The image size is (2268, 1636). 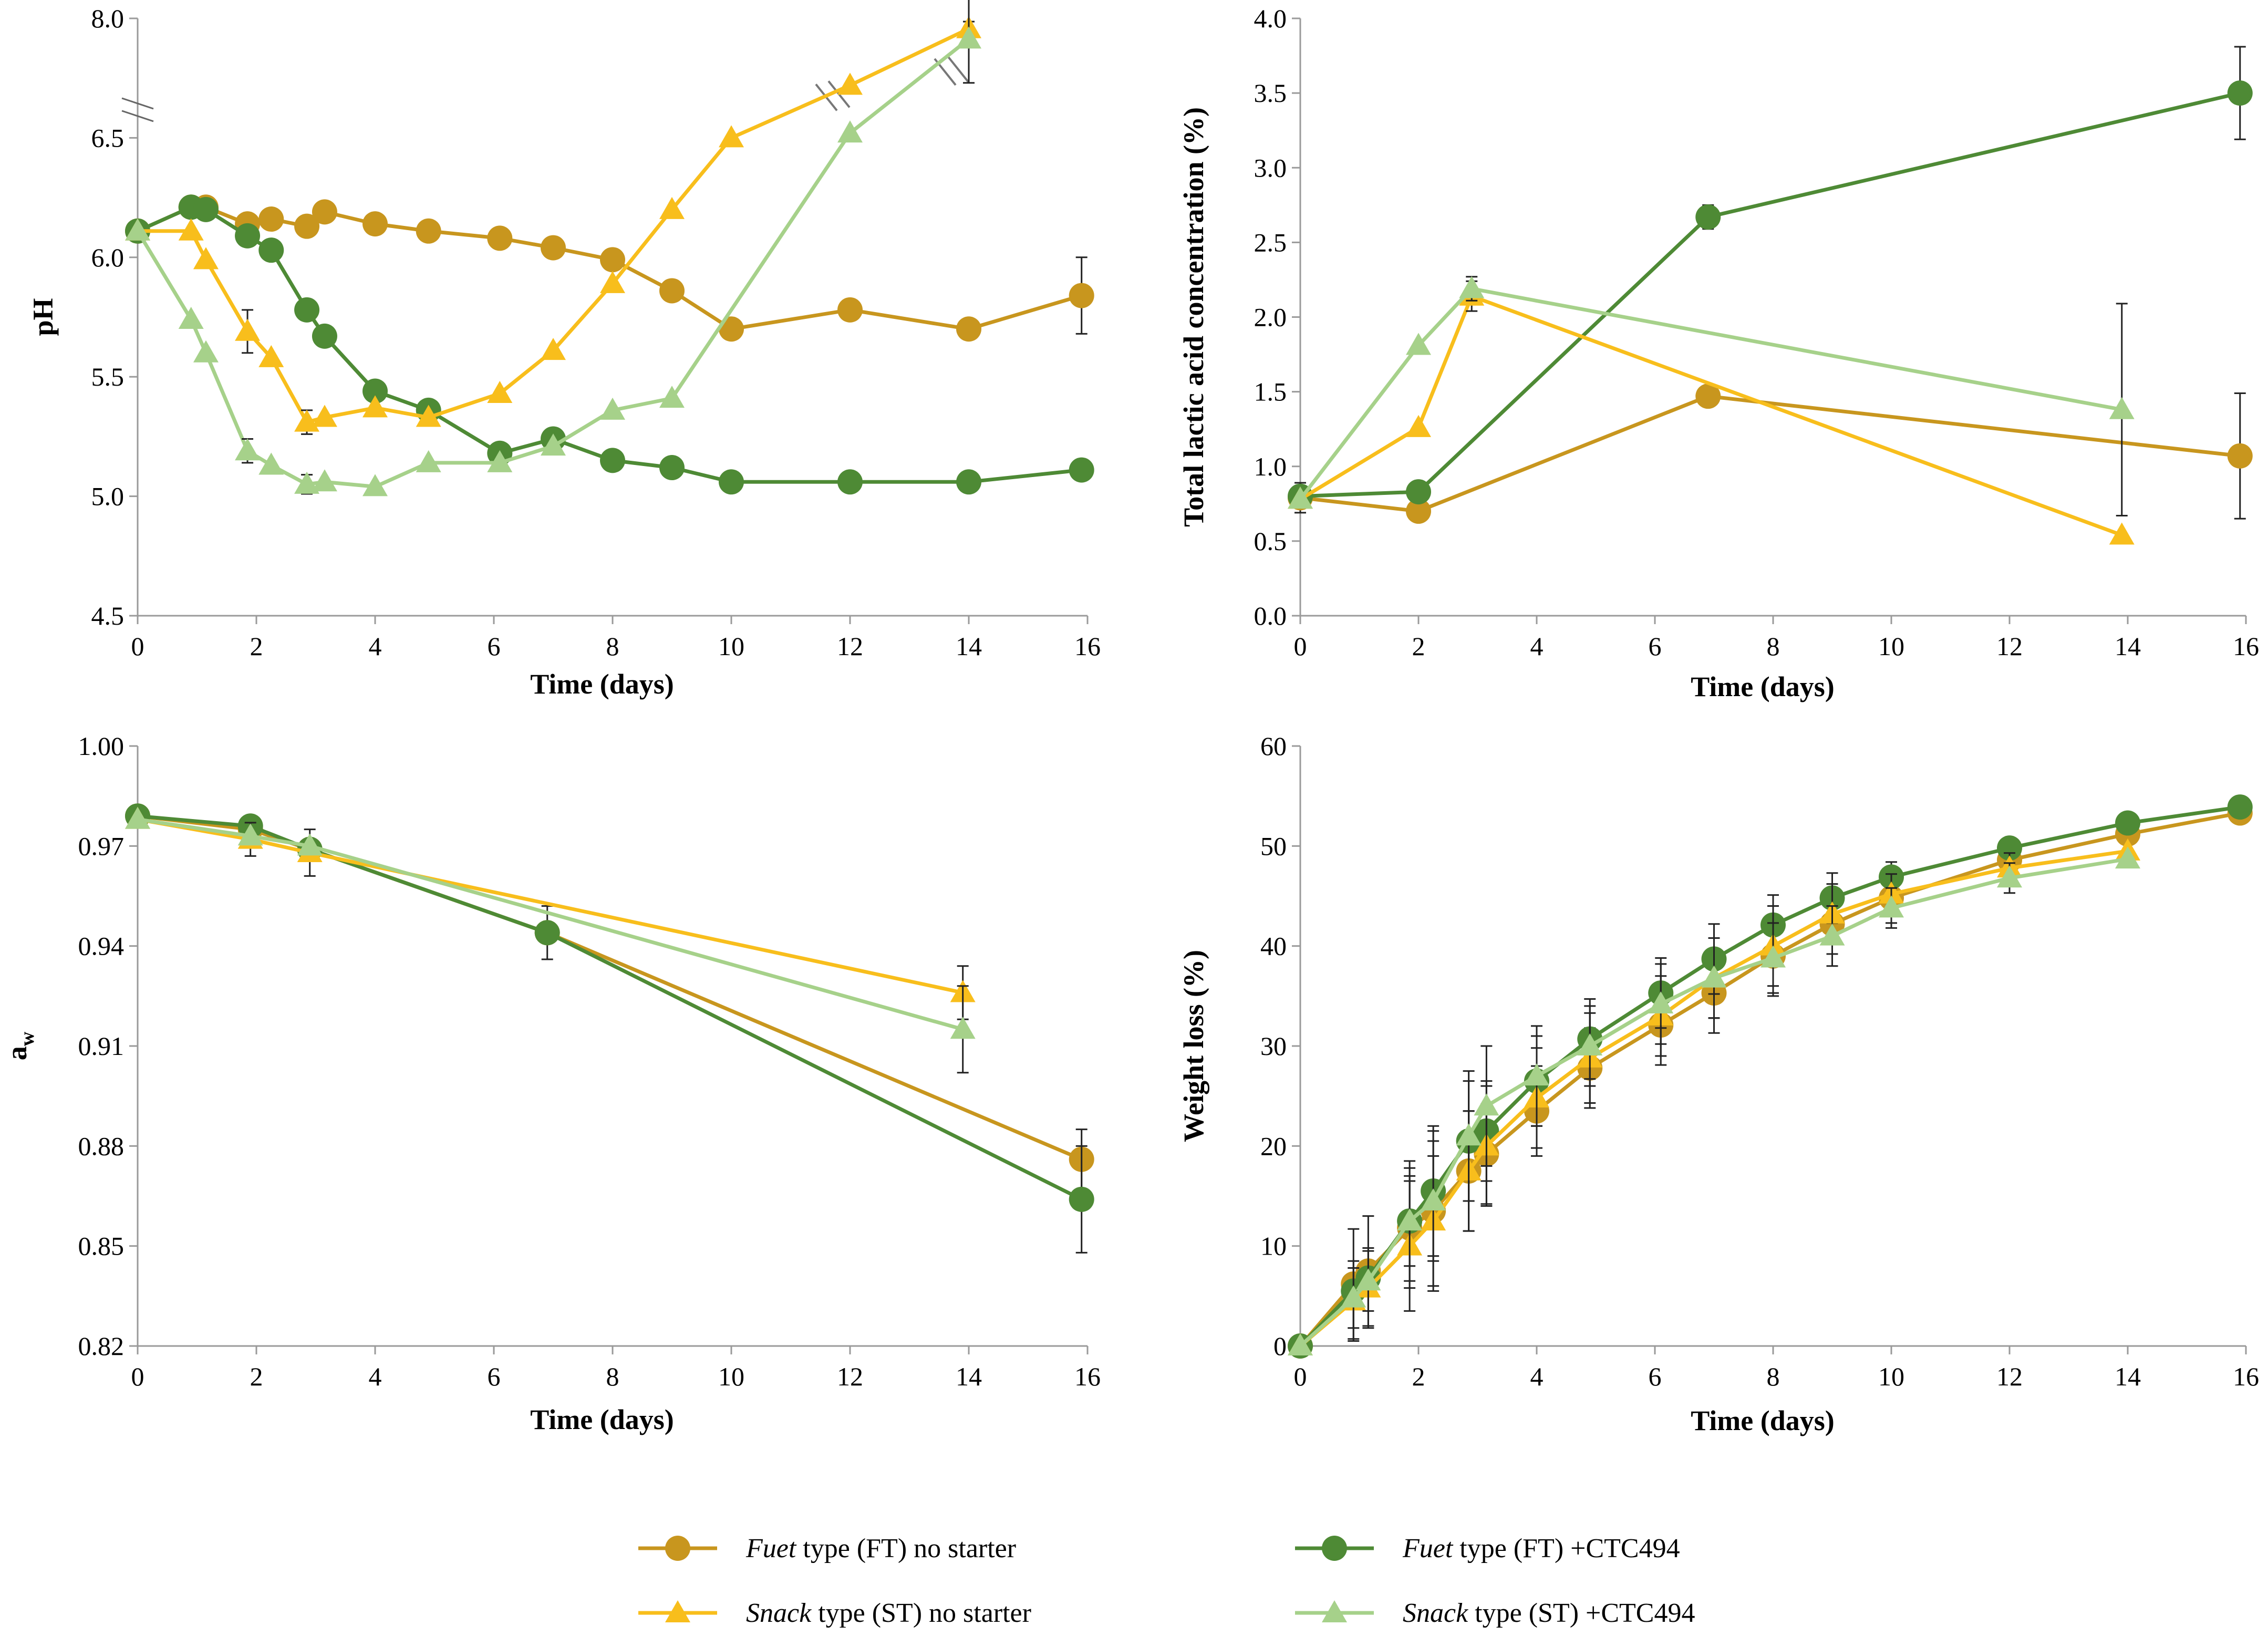 I want to click on y-tick-label: 10, so click(x=1273, y=1246).